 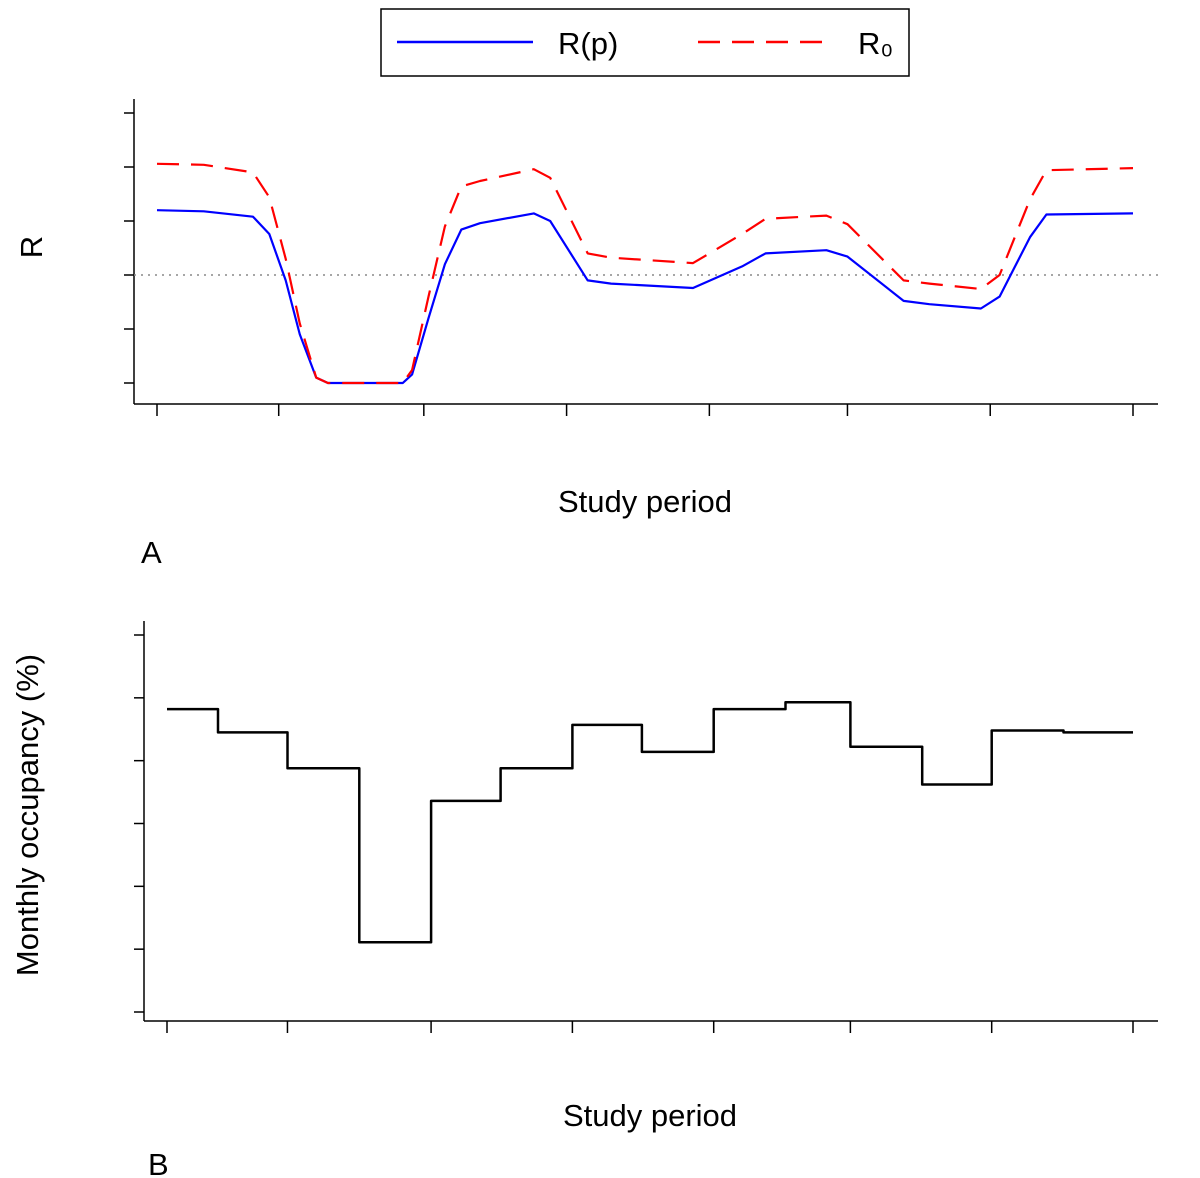 I want to click on legend-label-r0: R₀, so click(x=875, y=43).